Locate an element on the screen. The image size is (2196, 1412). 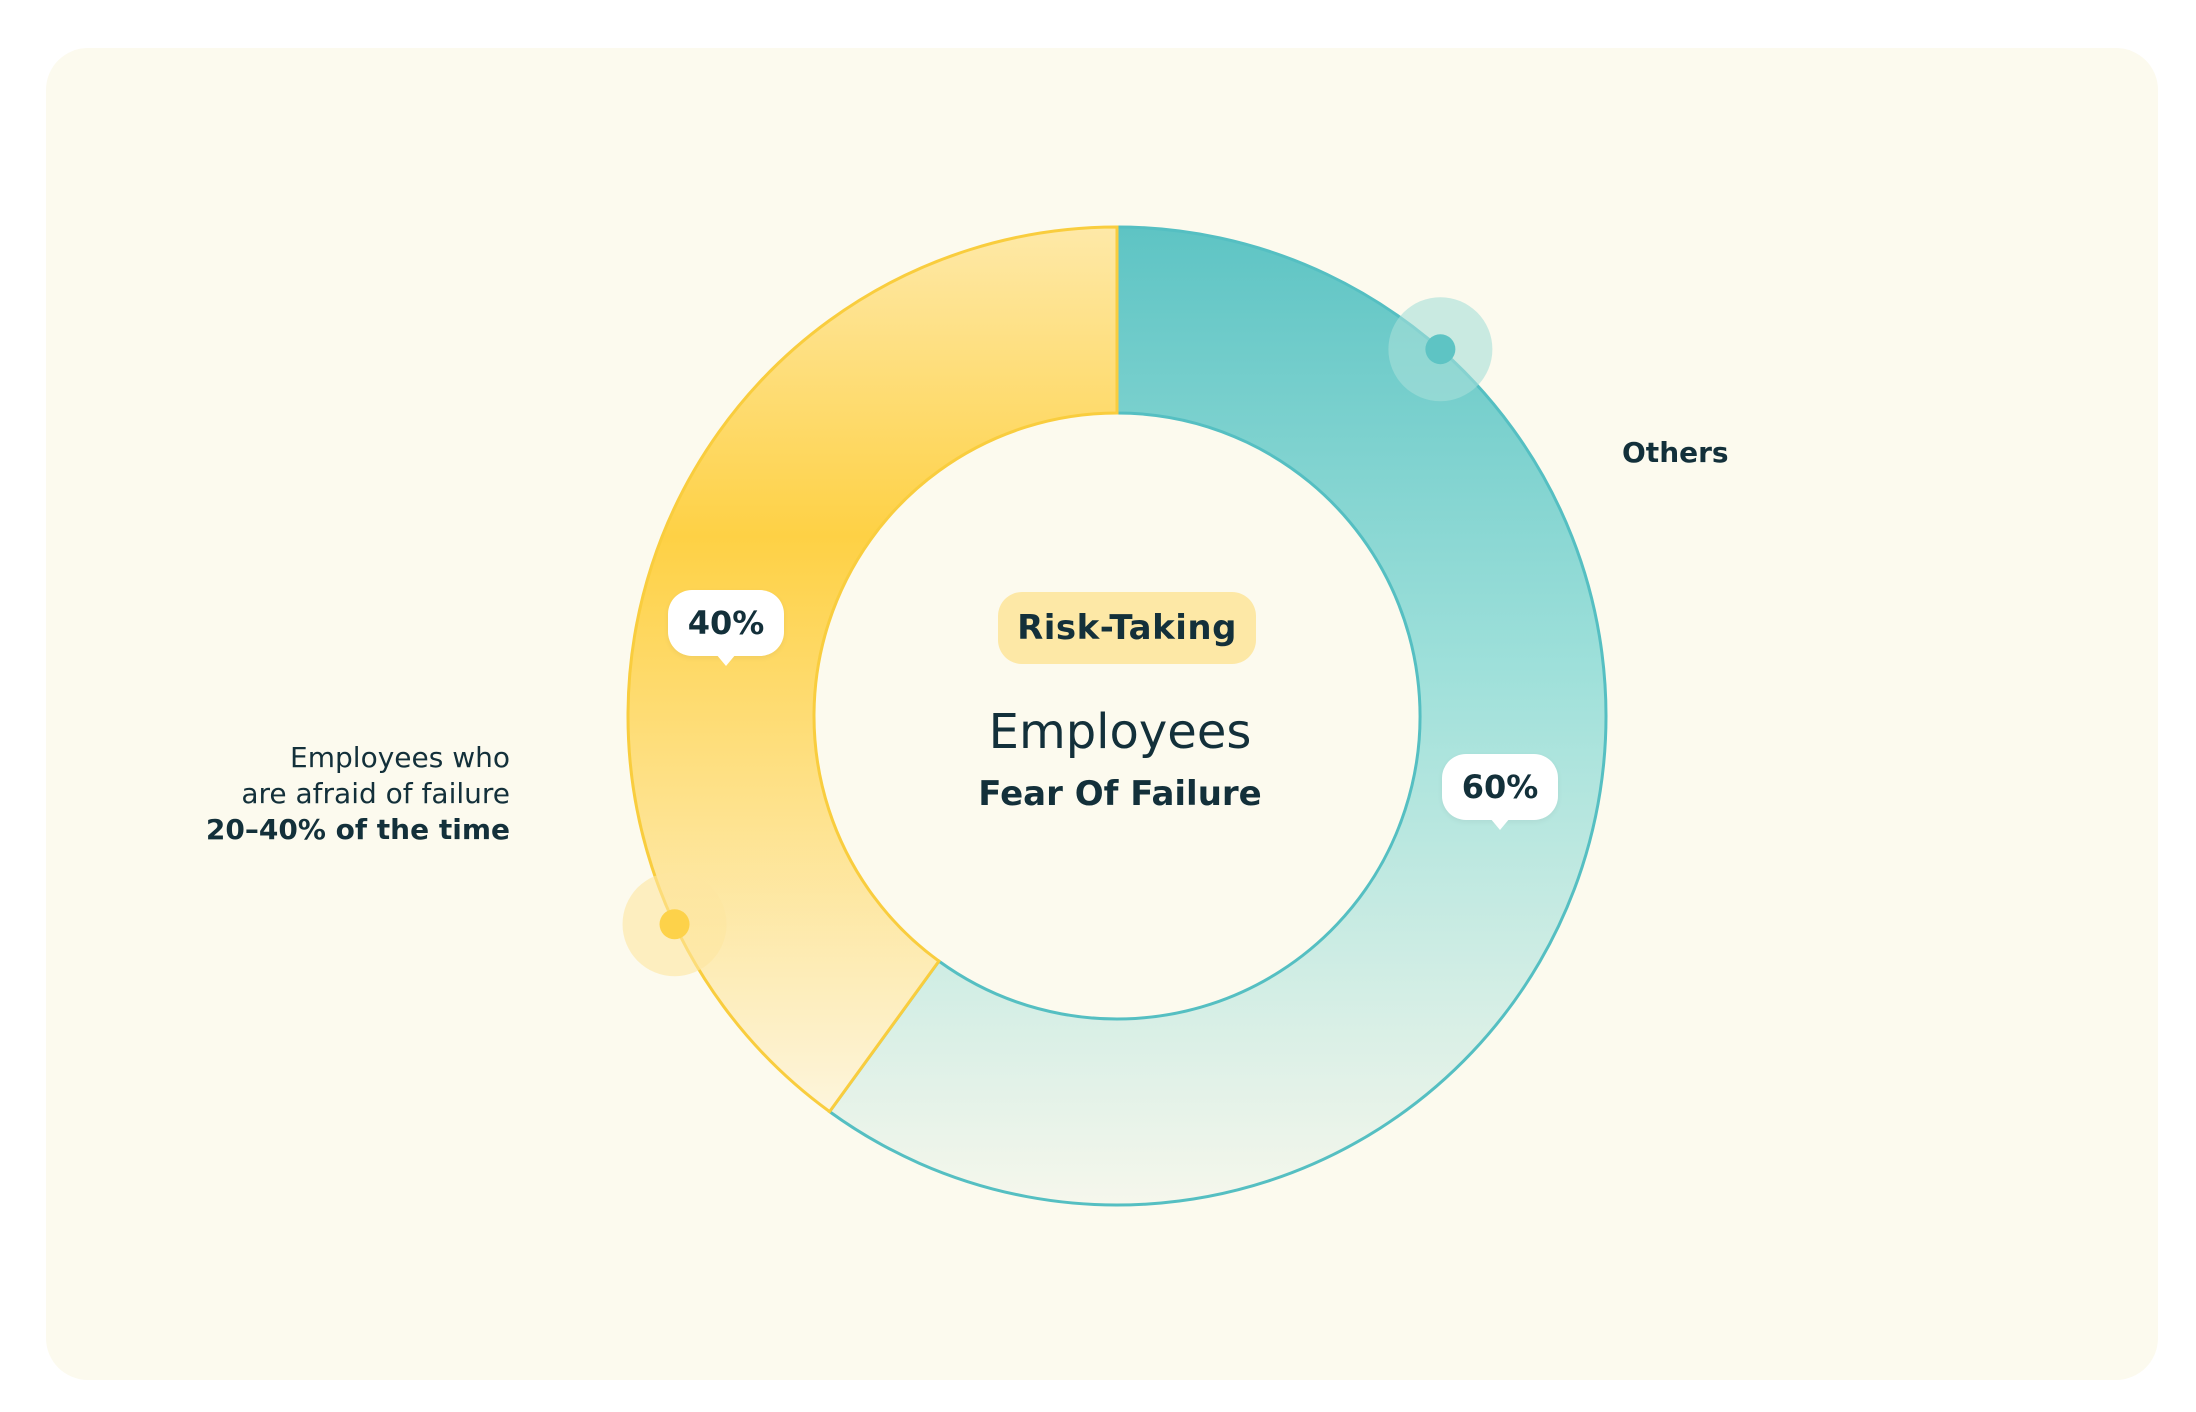
legend-afraid-line2: are afraid of failure is located at coordinates (375, 793).